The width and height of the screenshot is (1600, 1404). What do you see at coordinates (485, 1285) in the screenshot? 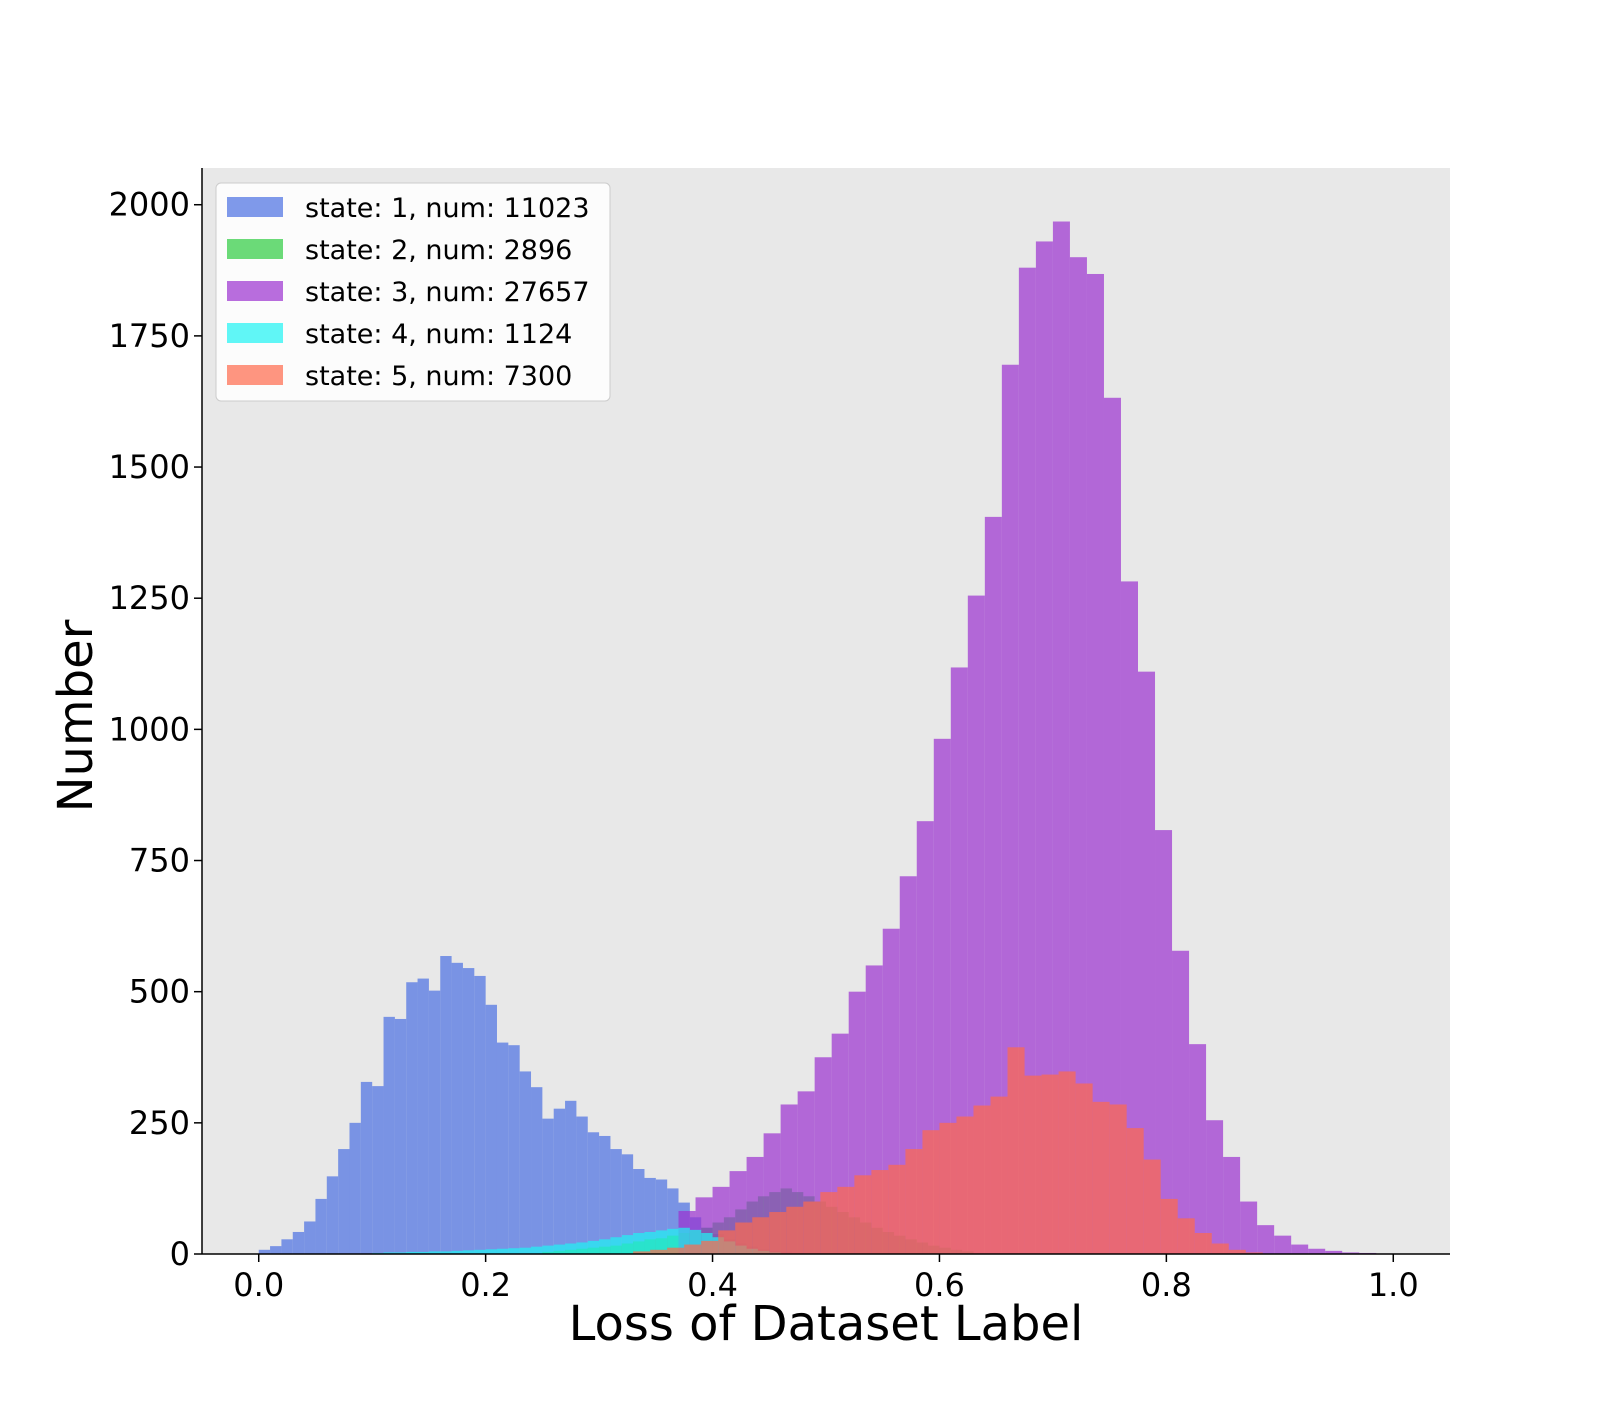
I see `x-tick-label: 0.2` at bounding box center [485, 1285].